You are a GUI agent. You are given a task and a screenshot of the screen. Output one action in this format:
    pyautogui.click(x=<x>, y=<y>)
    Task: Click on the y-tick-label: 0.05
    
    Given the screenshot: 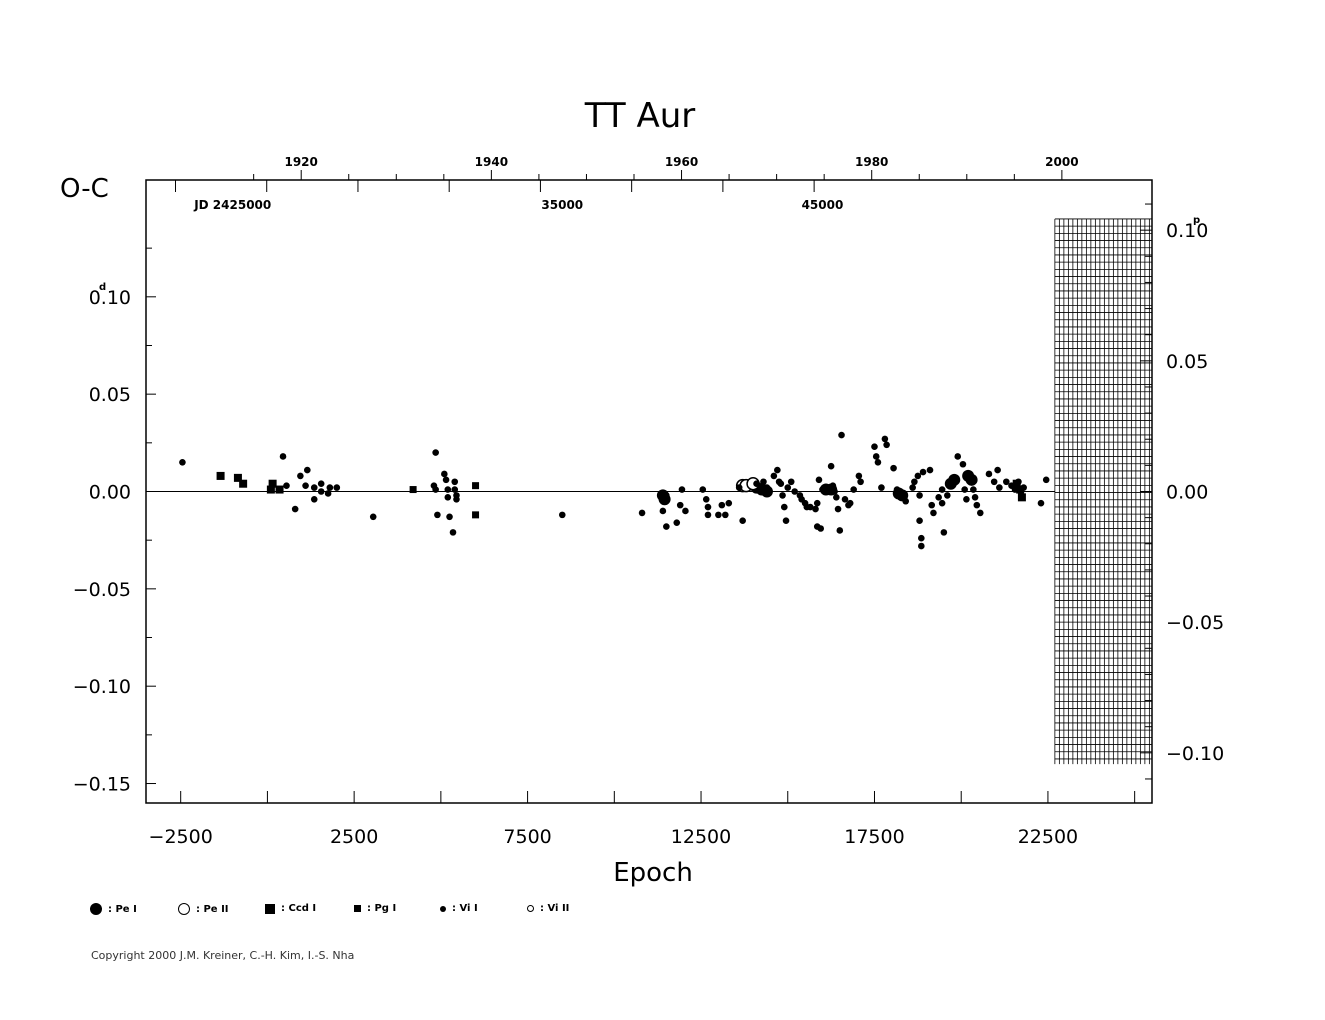 What is the action you would take?
    pyautogui.click(x=110, y=395)
    